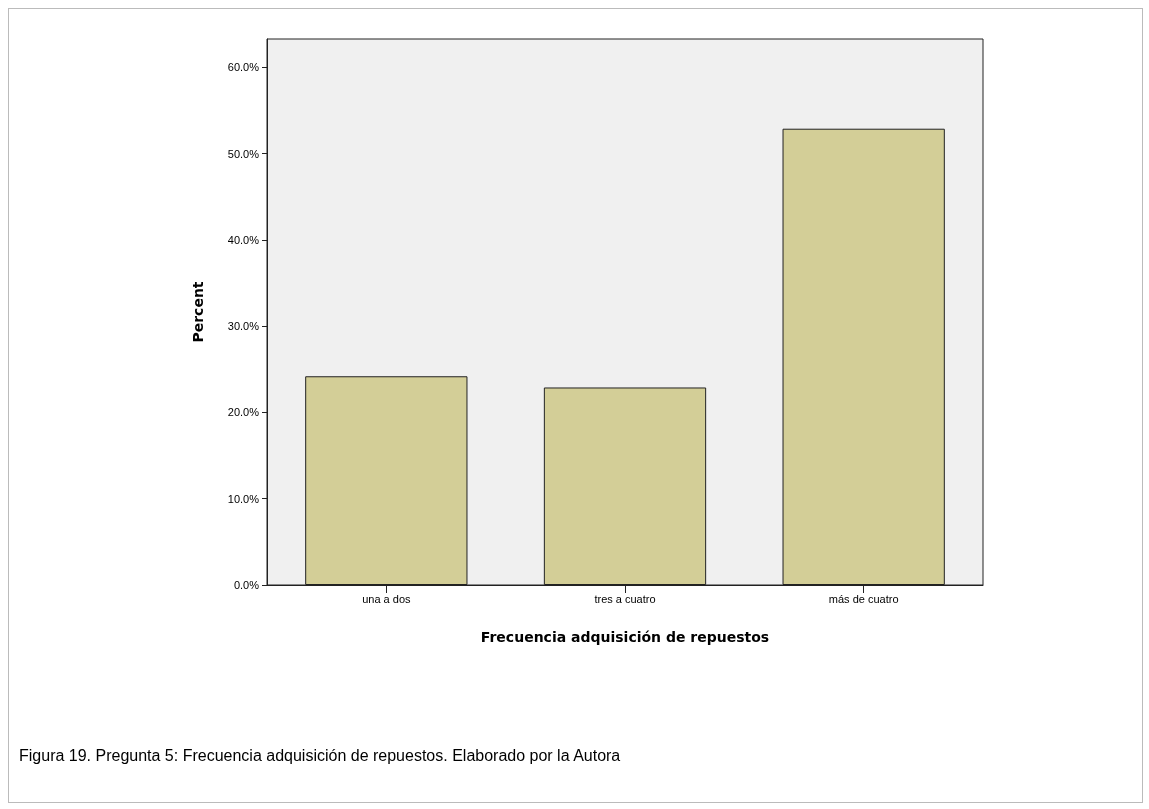  What do you see at coordinates (243, 498) in the screenshot?
I see `y-tick-label: 10.0%` at bounding box center [243, 498].